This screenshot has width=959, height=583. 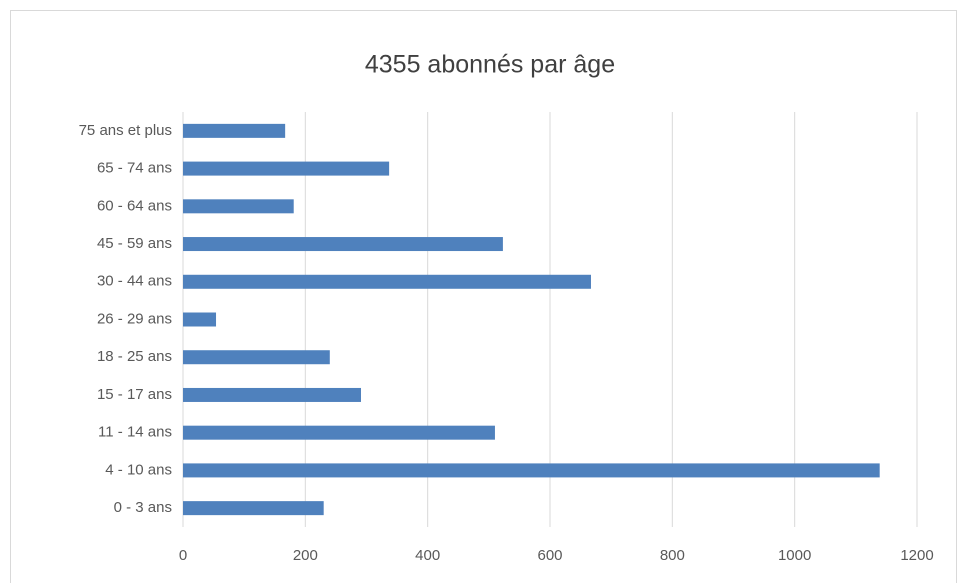 What do you see at coordinates (143, 507) in the screenshot?
I see `y-tick-label: 0 - 3 ans` at bounding box center [143, 507].